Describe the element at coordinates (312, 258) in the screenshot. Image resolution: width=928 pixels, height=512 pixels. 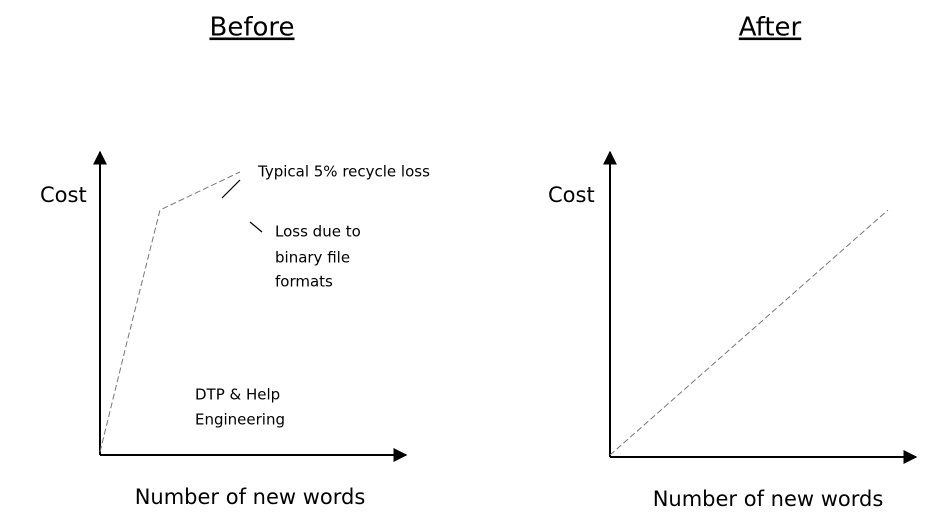
I see `annotation: binary file` at that location.